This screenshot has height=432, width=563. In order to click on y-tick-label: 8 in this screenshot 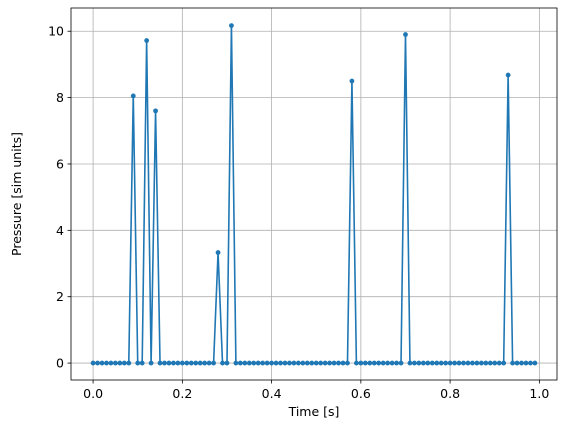, I will do `click(60, 97)`.